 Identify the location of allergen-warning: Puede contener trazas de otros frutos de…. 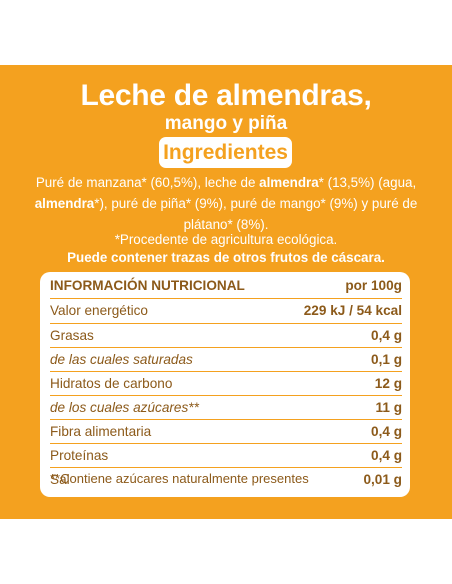
(226, 257).